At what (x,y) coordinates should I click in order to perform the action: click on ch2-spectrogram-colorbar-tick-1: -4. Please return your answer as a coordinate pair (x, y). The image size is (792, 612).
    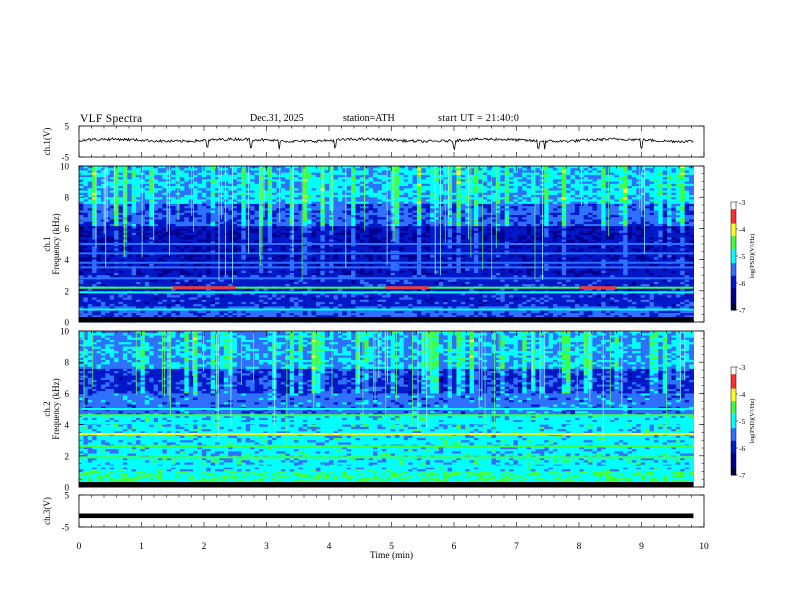
    Looking at the image, I should click on (742, 394).